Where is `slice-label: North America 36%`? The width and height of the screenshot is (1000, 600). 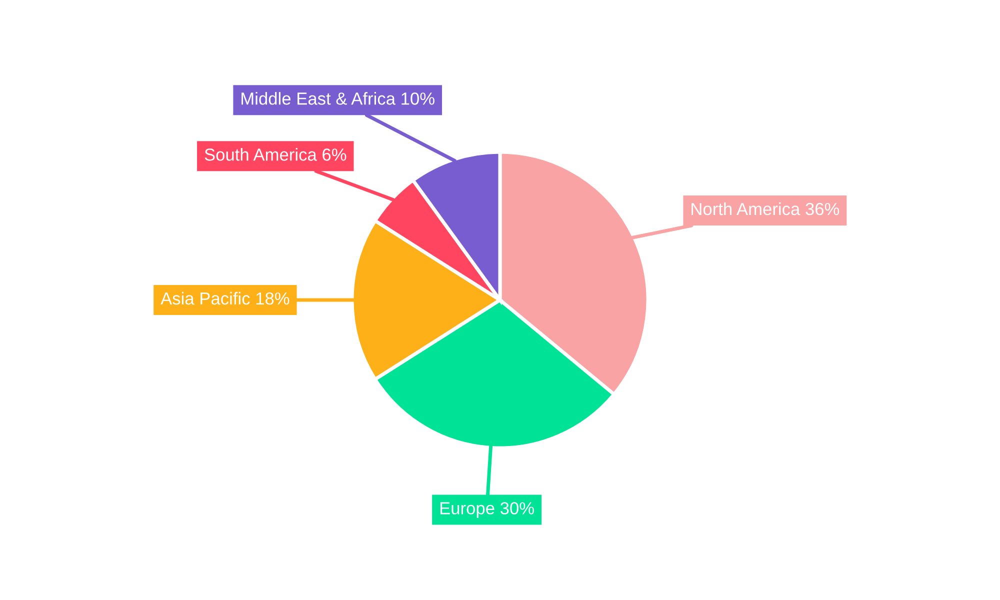
slice-label: North America 36% is located at coordinates (766, 209).